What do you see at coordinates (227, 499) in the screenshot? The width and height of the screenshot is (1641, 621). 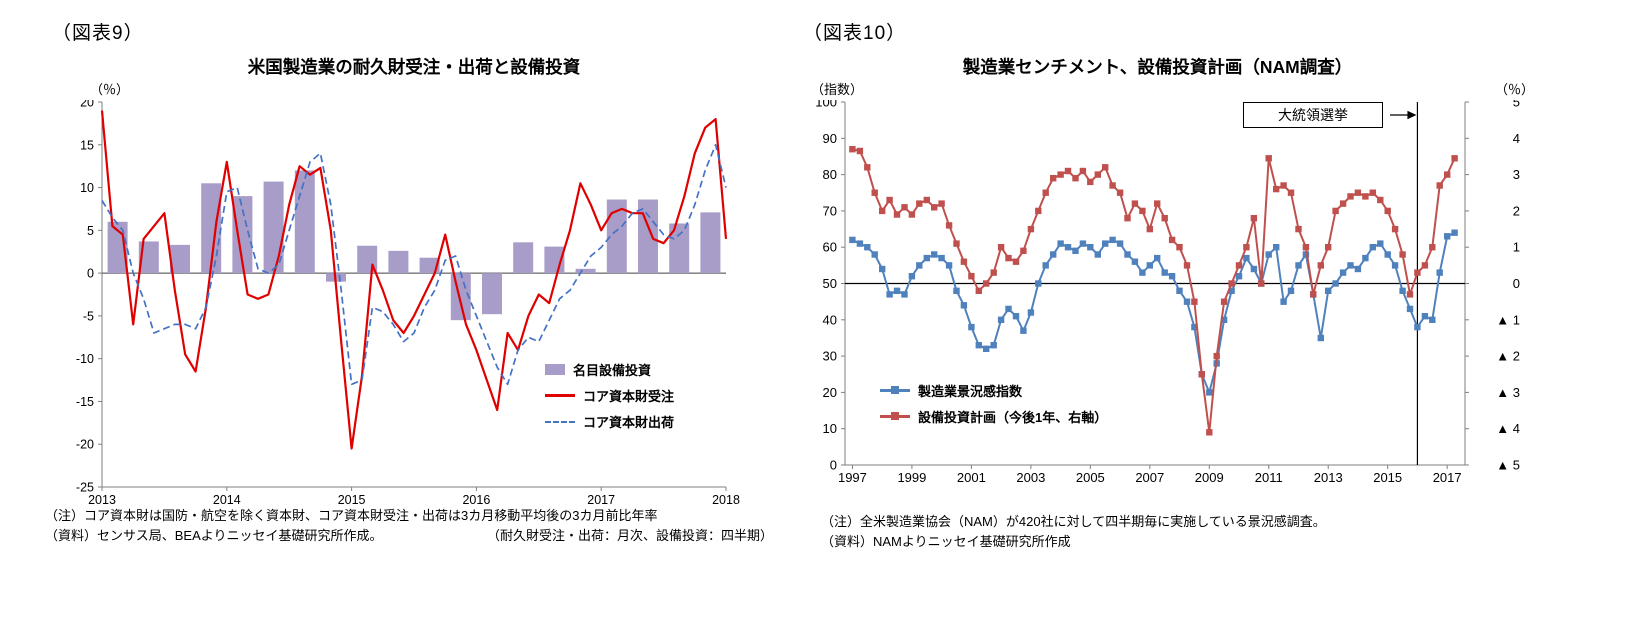 I see `svg-text: 2014` at bounding box center [227, 499].